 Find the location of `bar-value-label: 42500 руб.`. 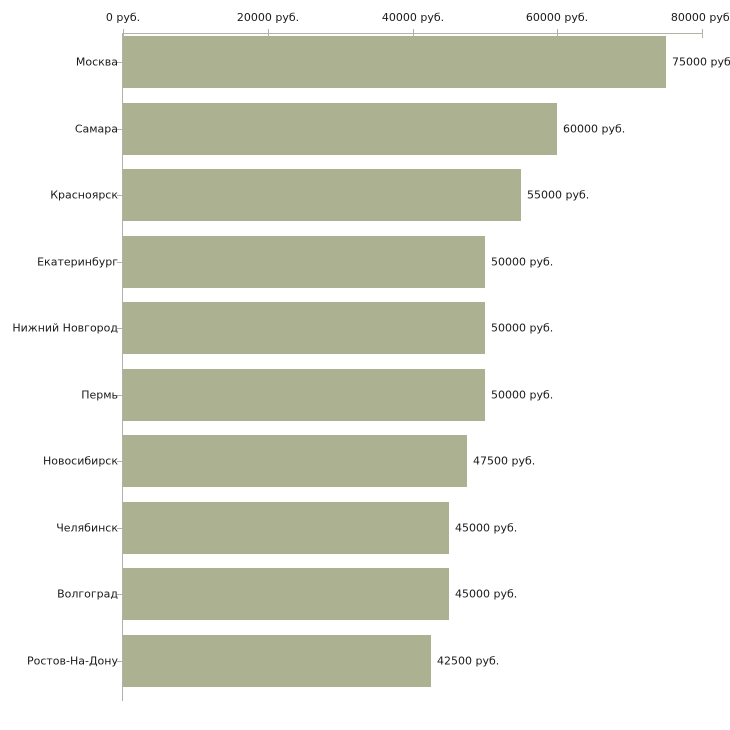

bar-value-label: 42500 руб. is located at coordinates (468, 661).